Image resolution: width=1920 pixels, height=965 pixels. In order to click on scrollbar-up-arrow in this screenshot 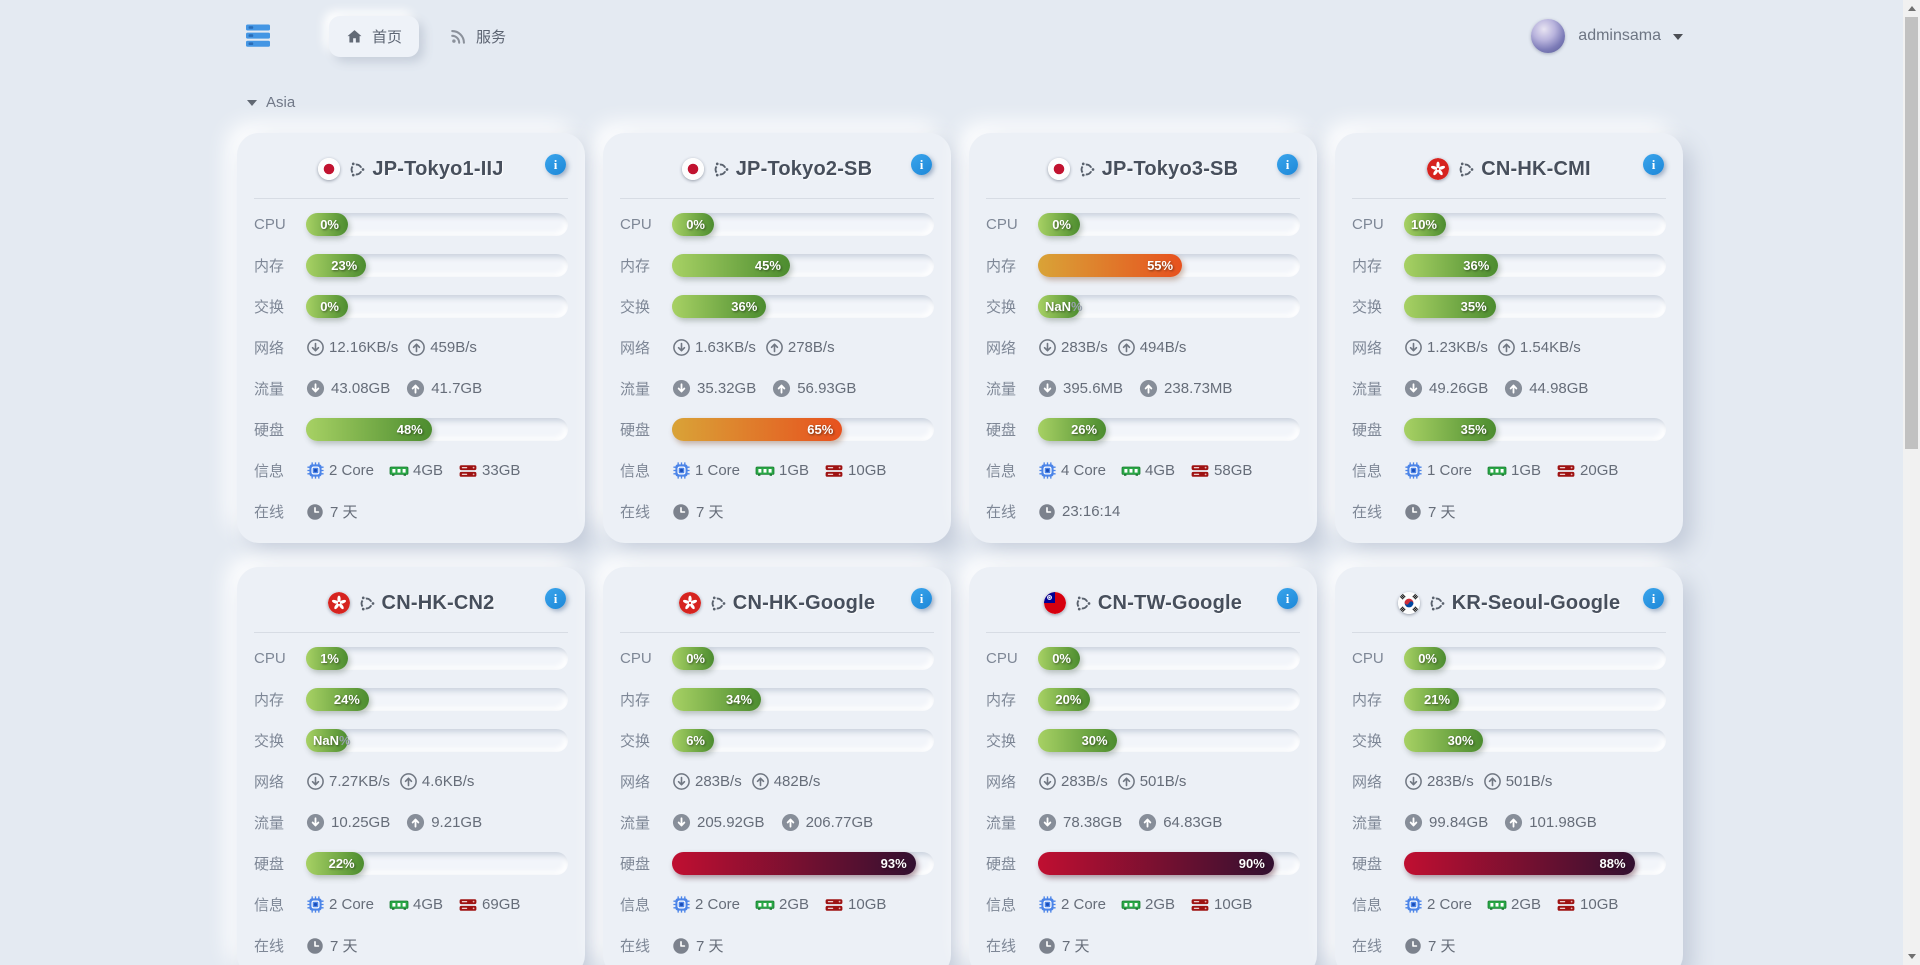, I will do `click(1911, 8)`.